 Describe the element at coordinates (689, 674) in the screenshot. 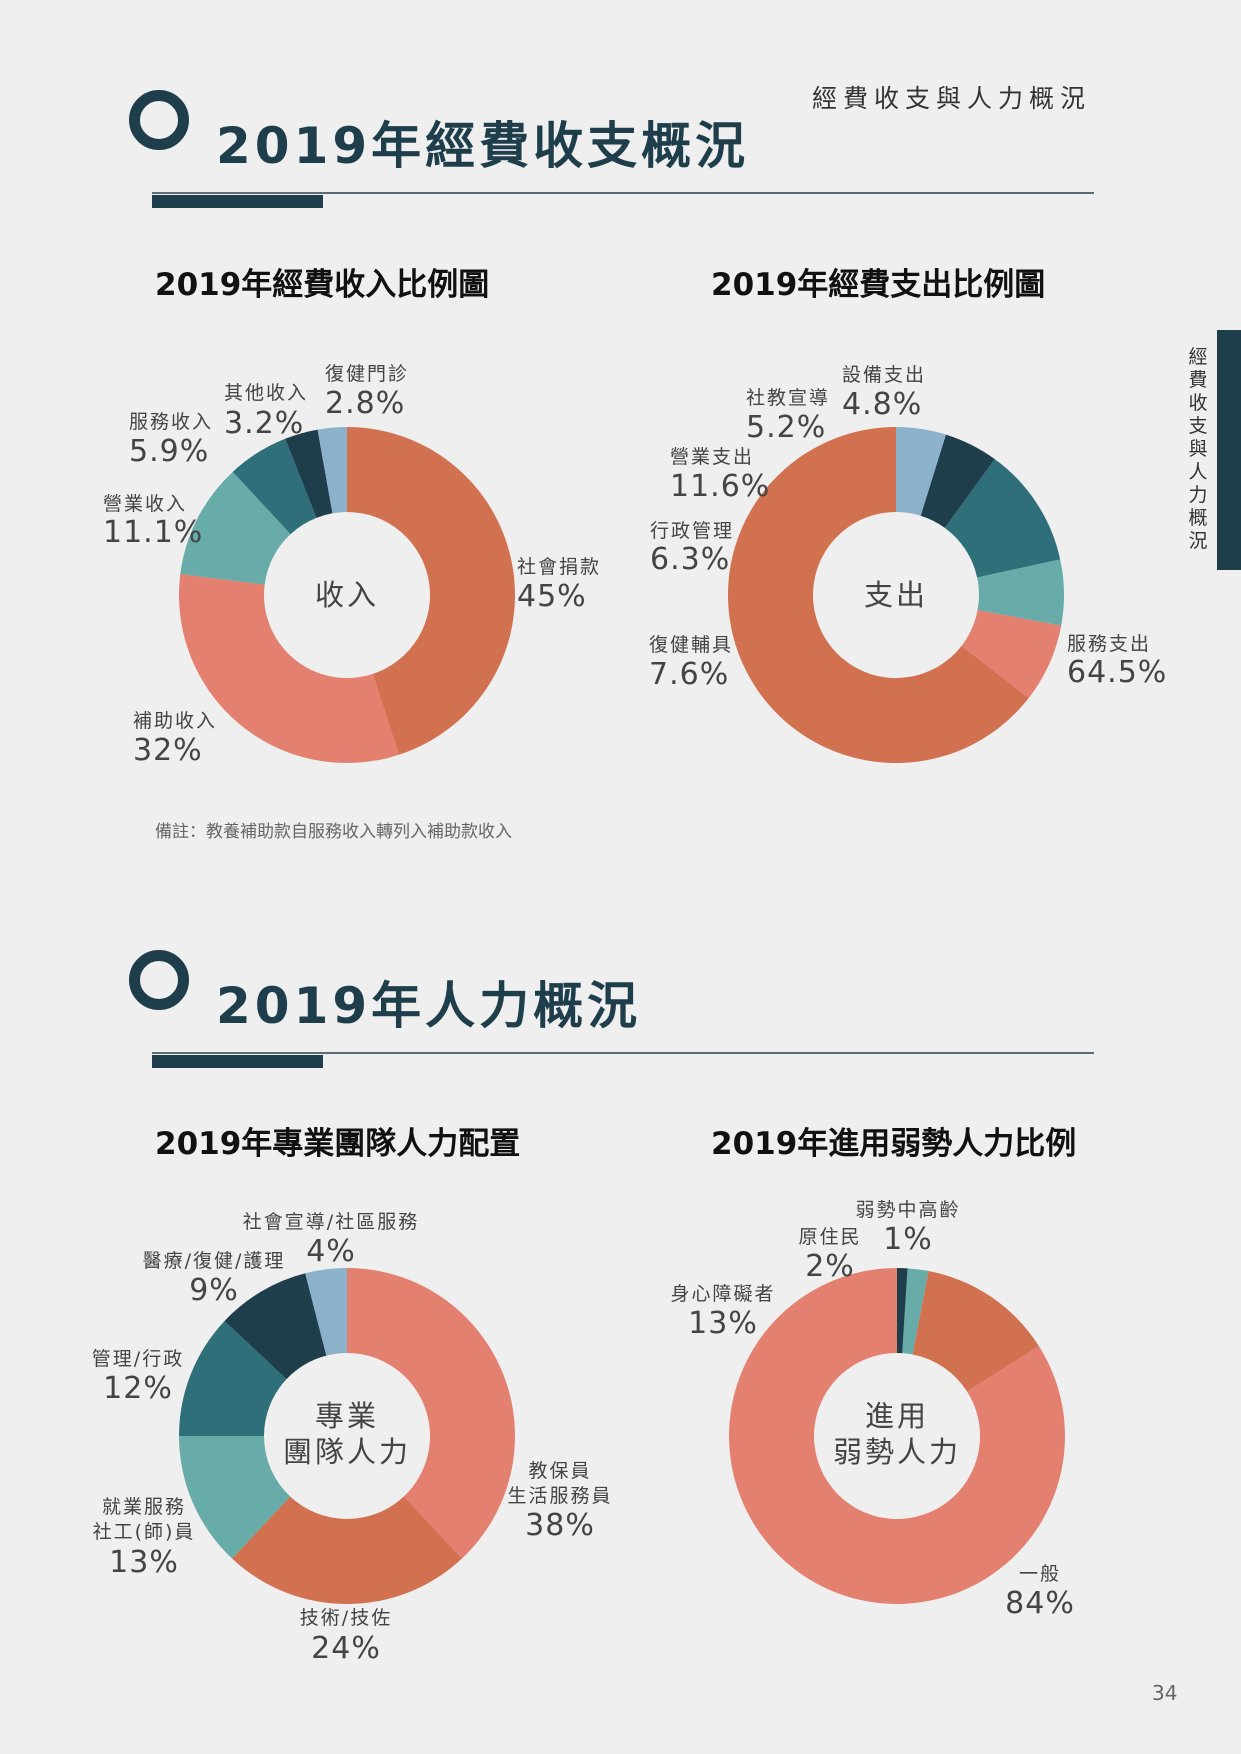

I see `slice-value-label: 7.6%` at that location.